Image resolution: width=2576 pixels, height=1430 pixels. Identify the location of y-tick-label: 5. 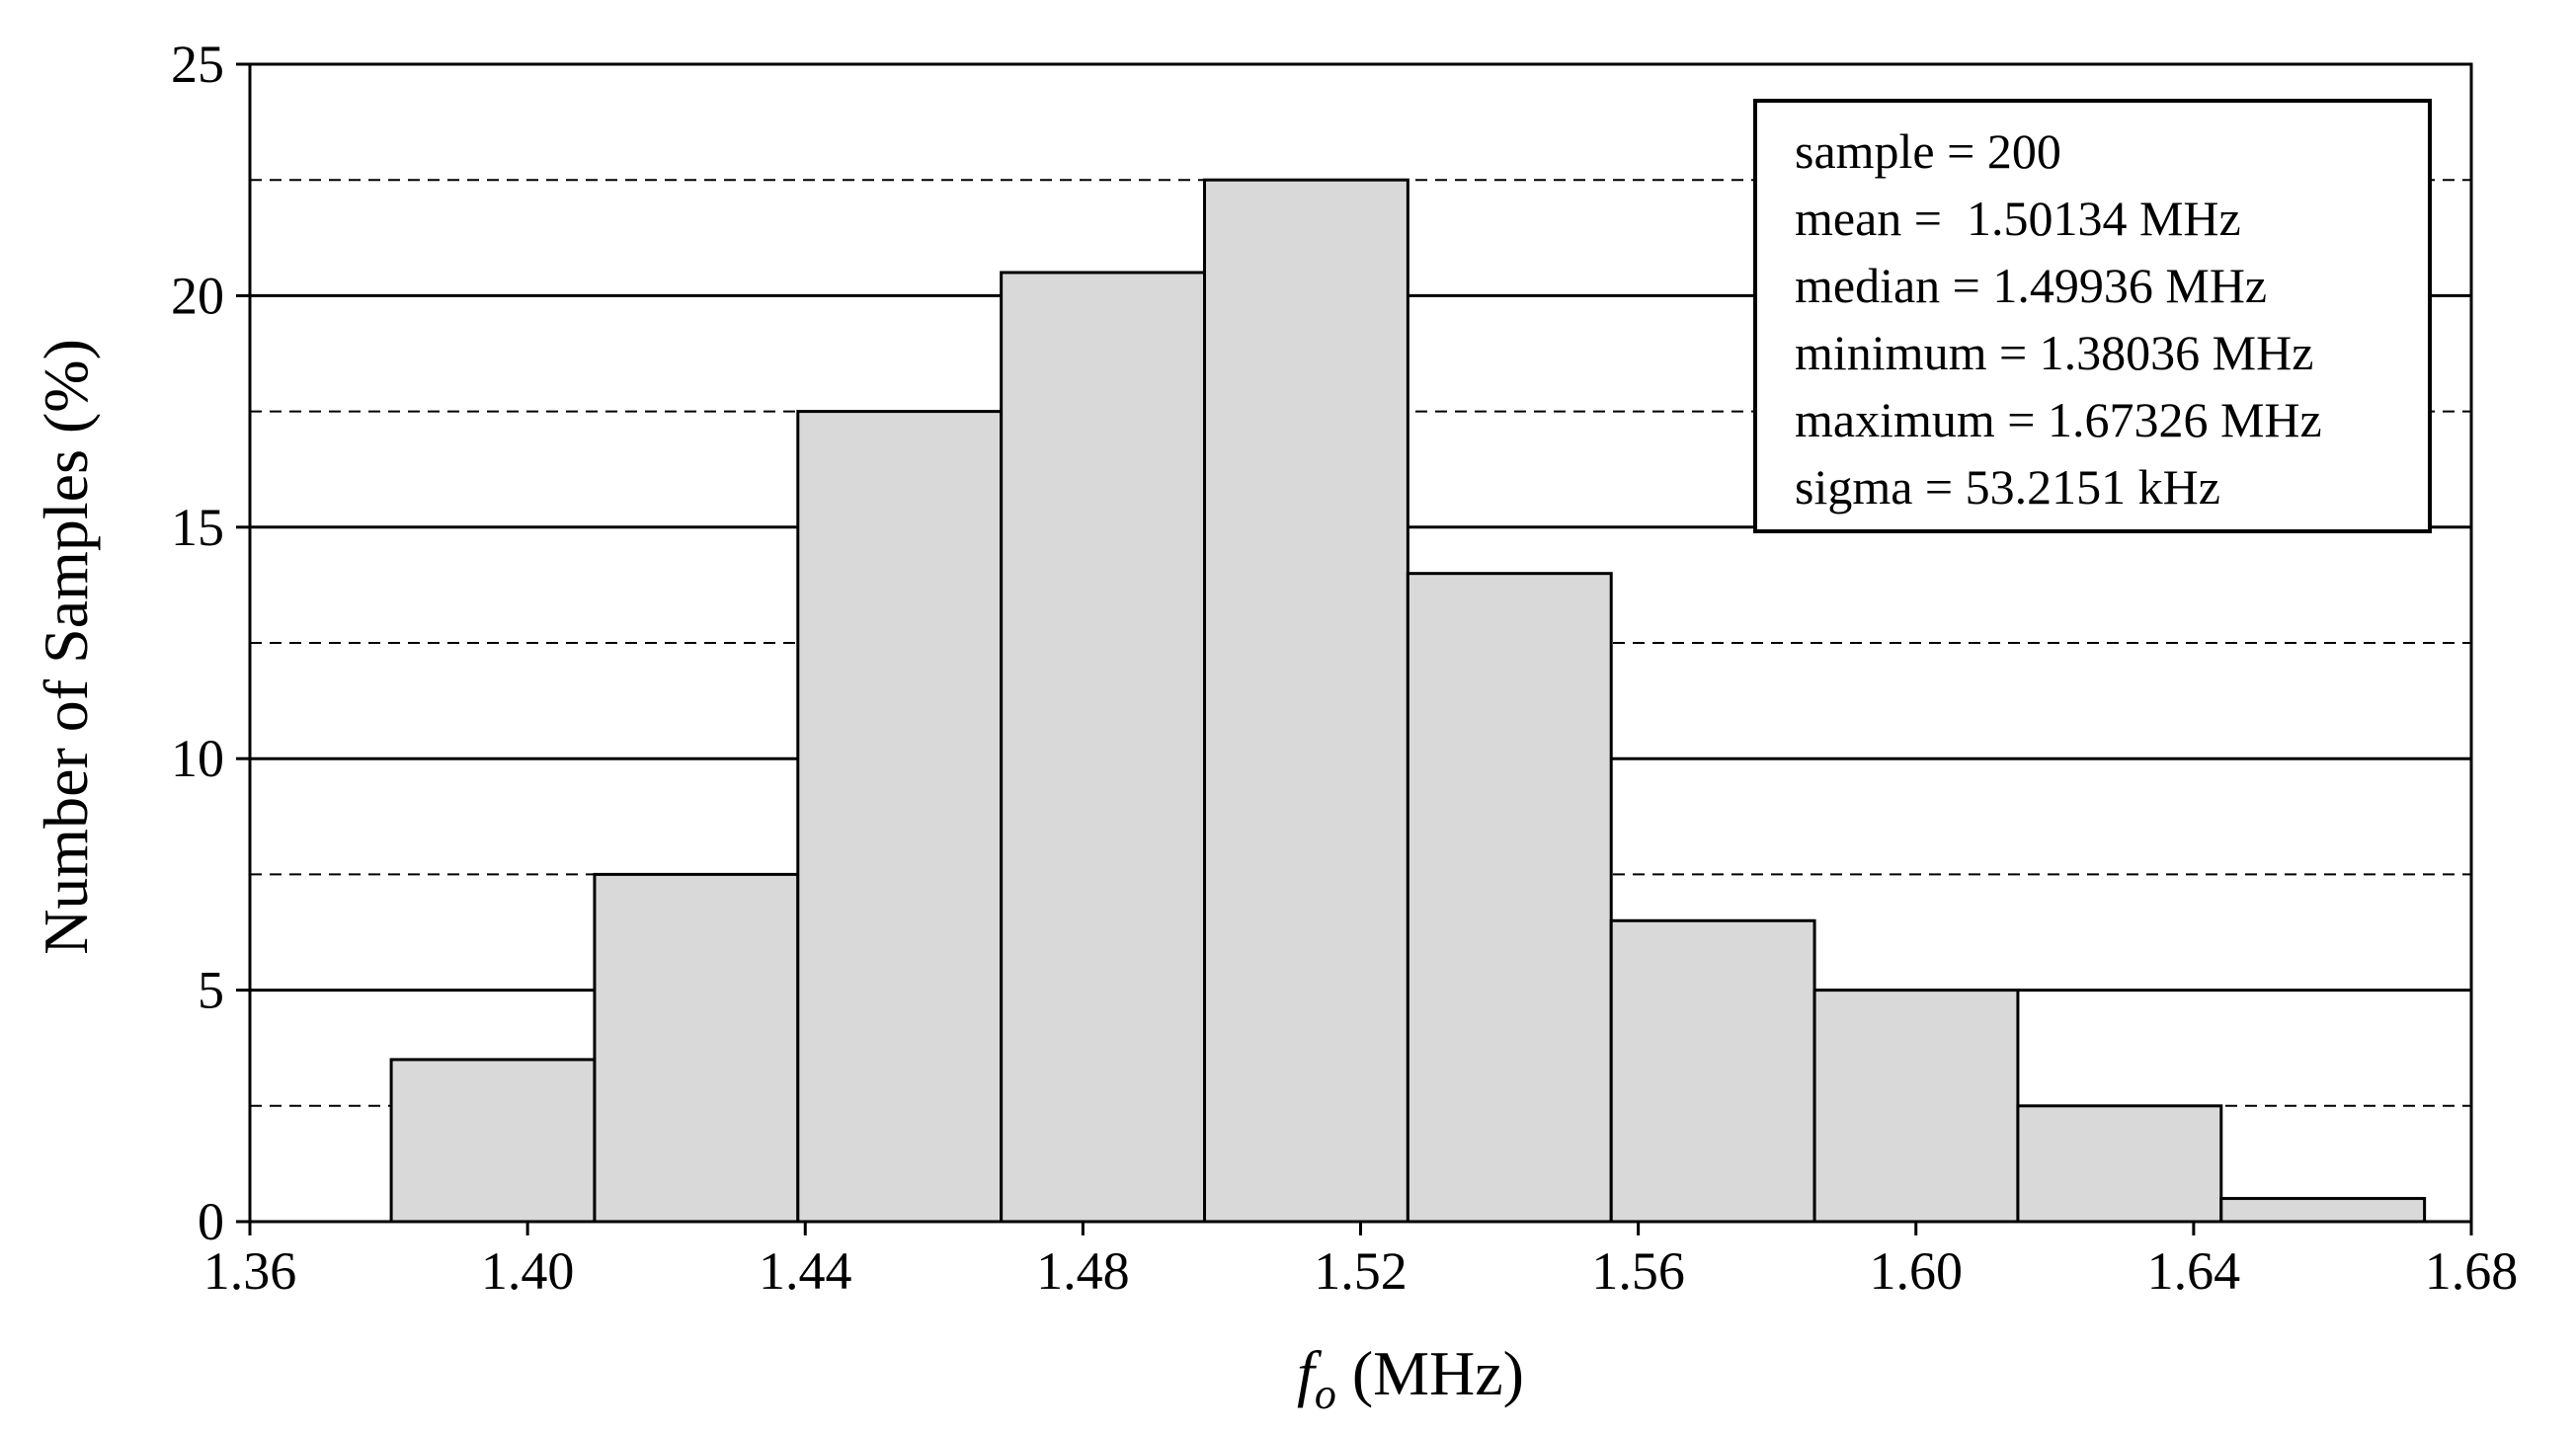
(211, 990).